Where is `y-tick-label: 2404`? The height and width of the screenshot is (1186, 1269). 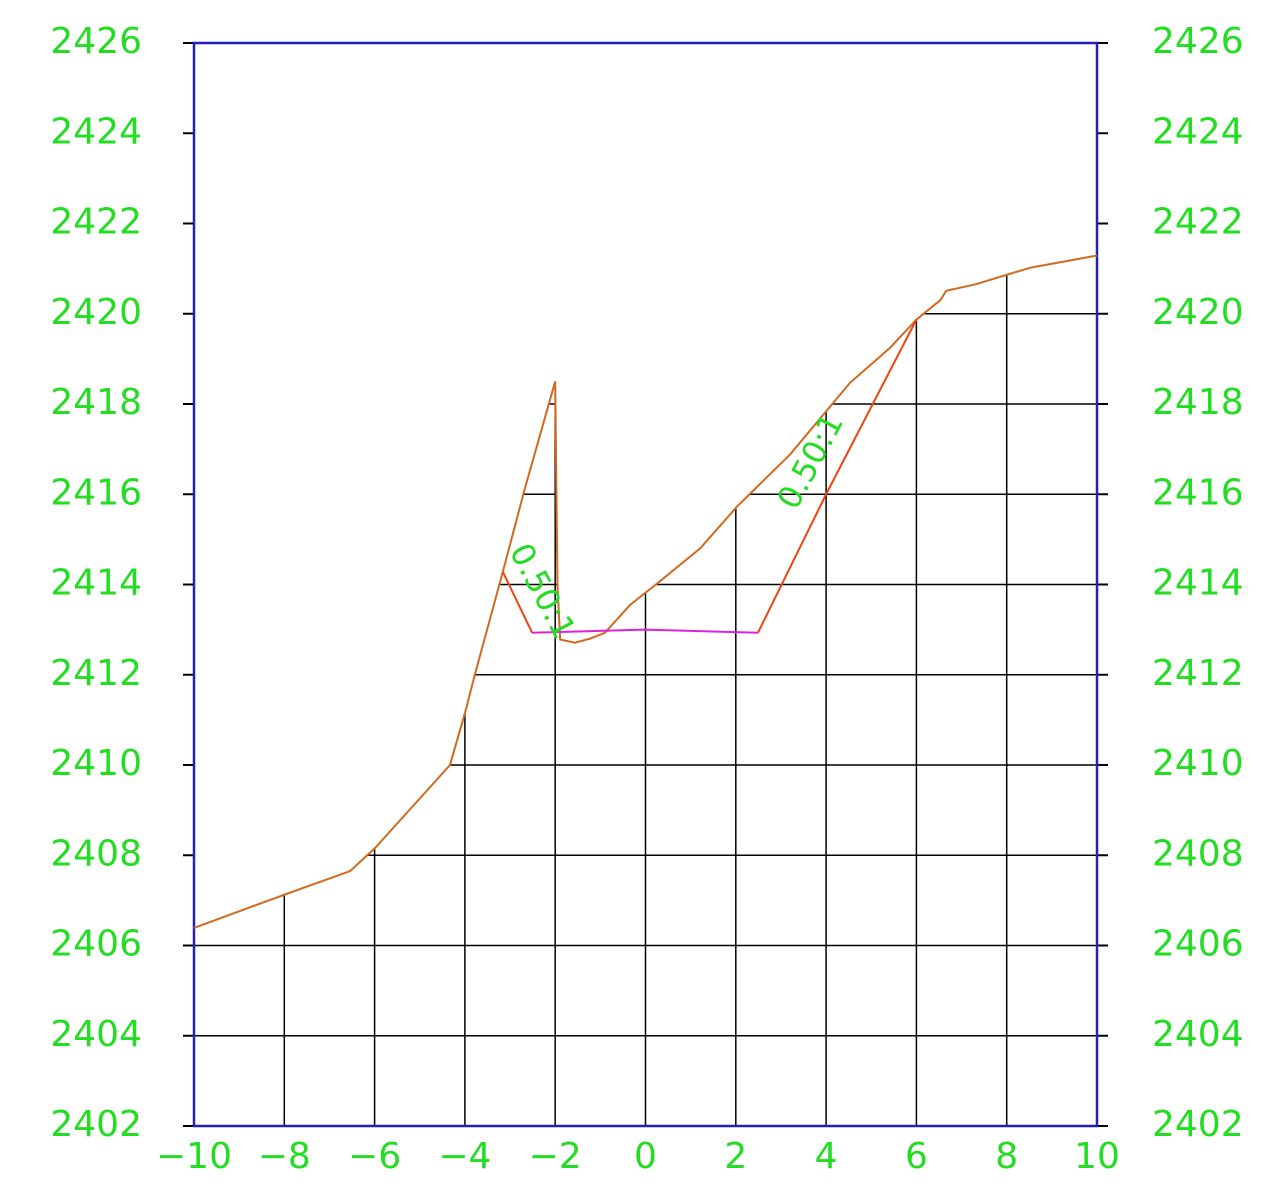
y-tick-label: 2404 is located at coordinates (96, 1034).